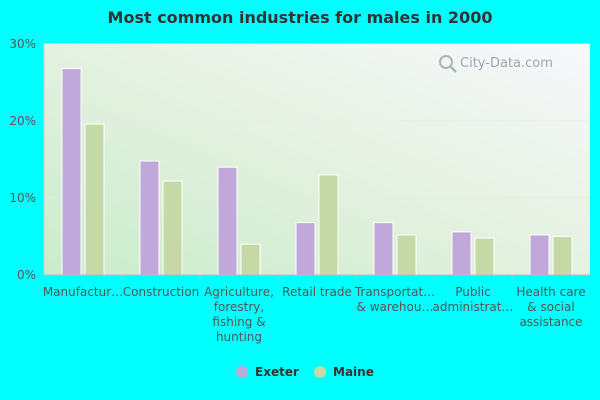  Describe the element at coordinates (242, 372) in the screenshot. I see `legend-swatch-exeter` at that location.